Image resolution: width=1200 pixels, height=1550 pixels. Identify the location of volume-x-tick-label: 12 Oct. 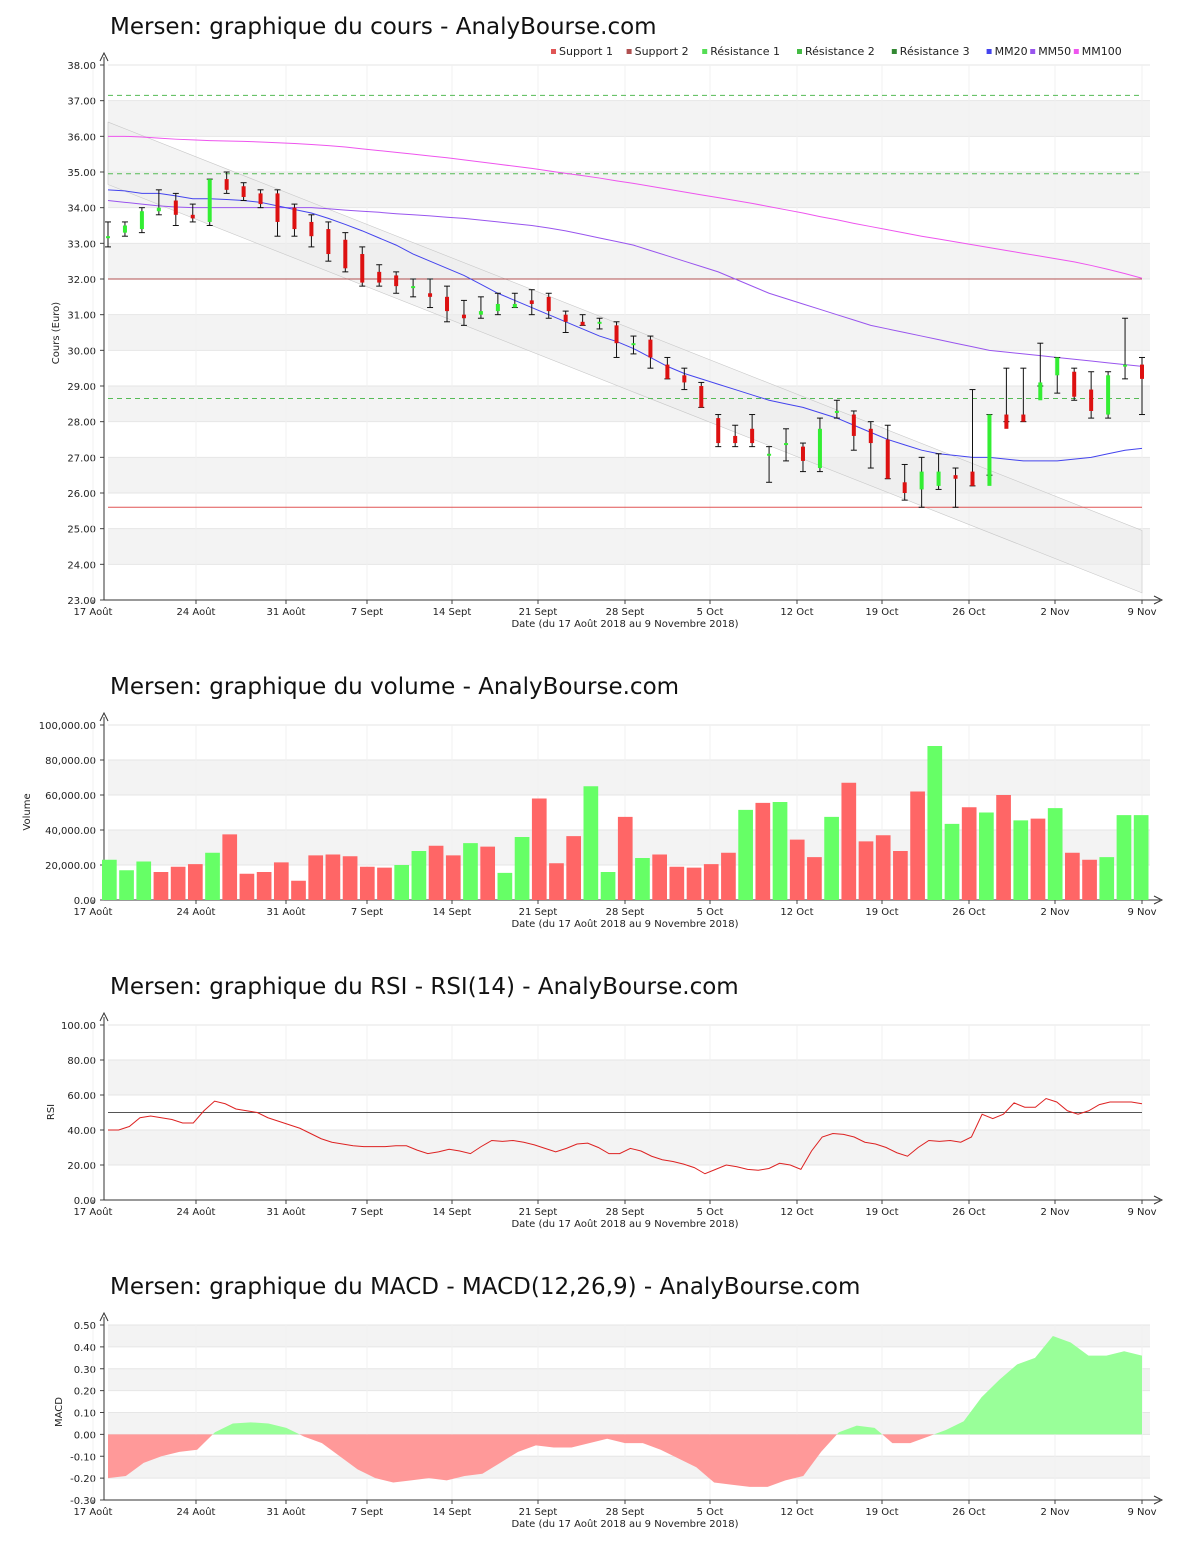
(796, 912).